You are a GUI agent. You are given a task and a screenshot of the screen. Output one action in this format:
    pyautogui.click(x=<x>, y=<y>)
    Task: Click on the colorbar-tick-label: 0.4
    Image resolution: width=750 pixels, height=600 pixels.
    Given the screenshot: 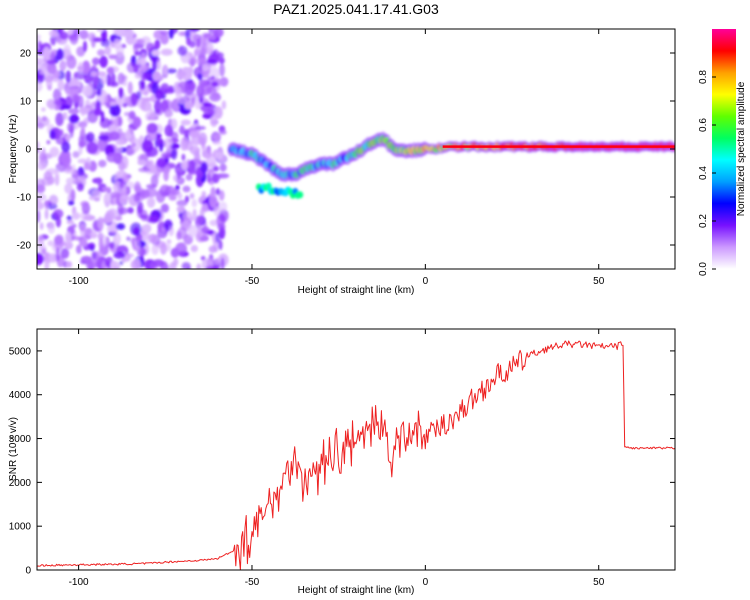 What is the action you would take?
    pyautogui.click(x=703, y=173)
    